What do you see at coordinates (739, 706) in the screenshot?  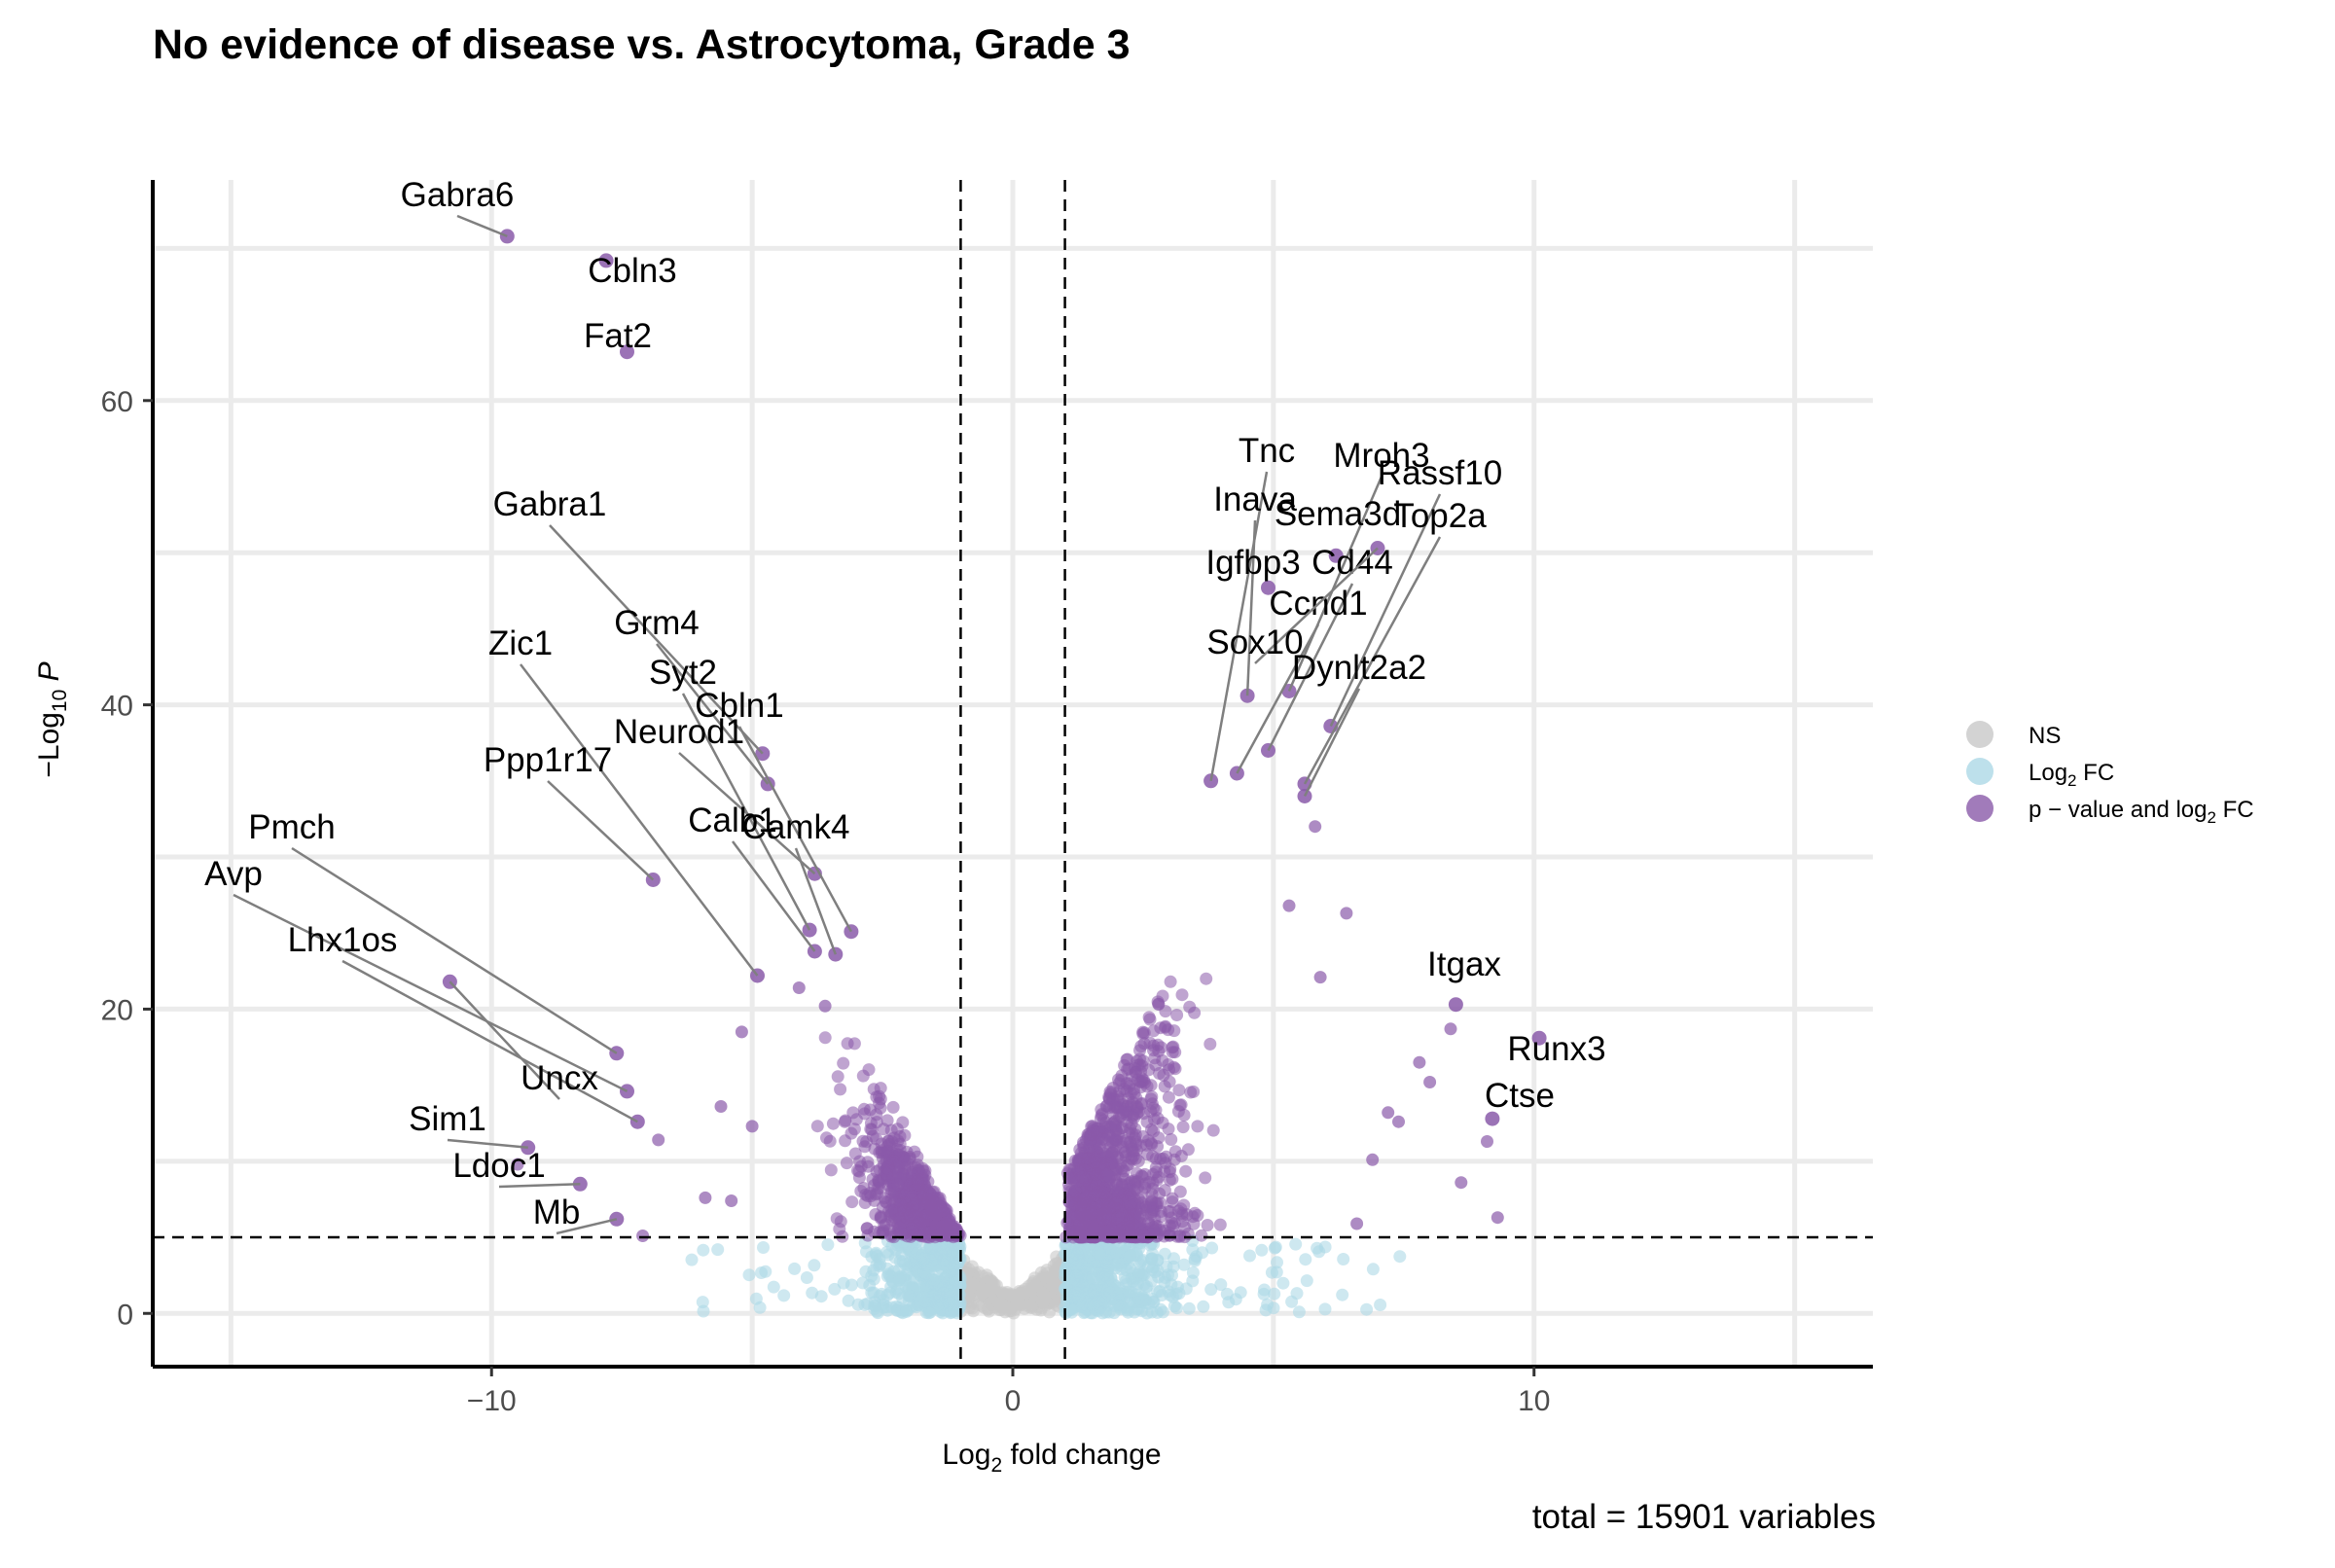 I see `gene-label: Cbln1` at bounding box center [739, 706].